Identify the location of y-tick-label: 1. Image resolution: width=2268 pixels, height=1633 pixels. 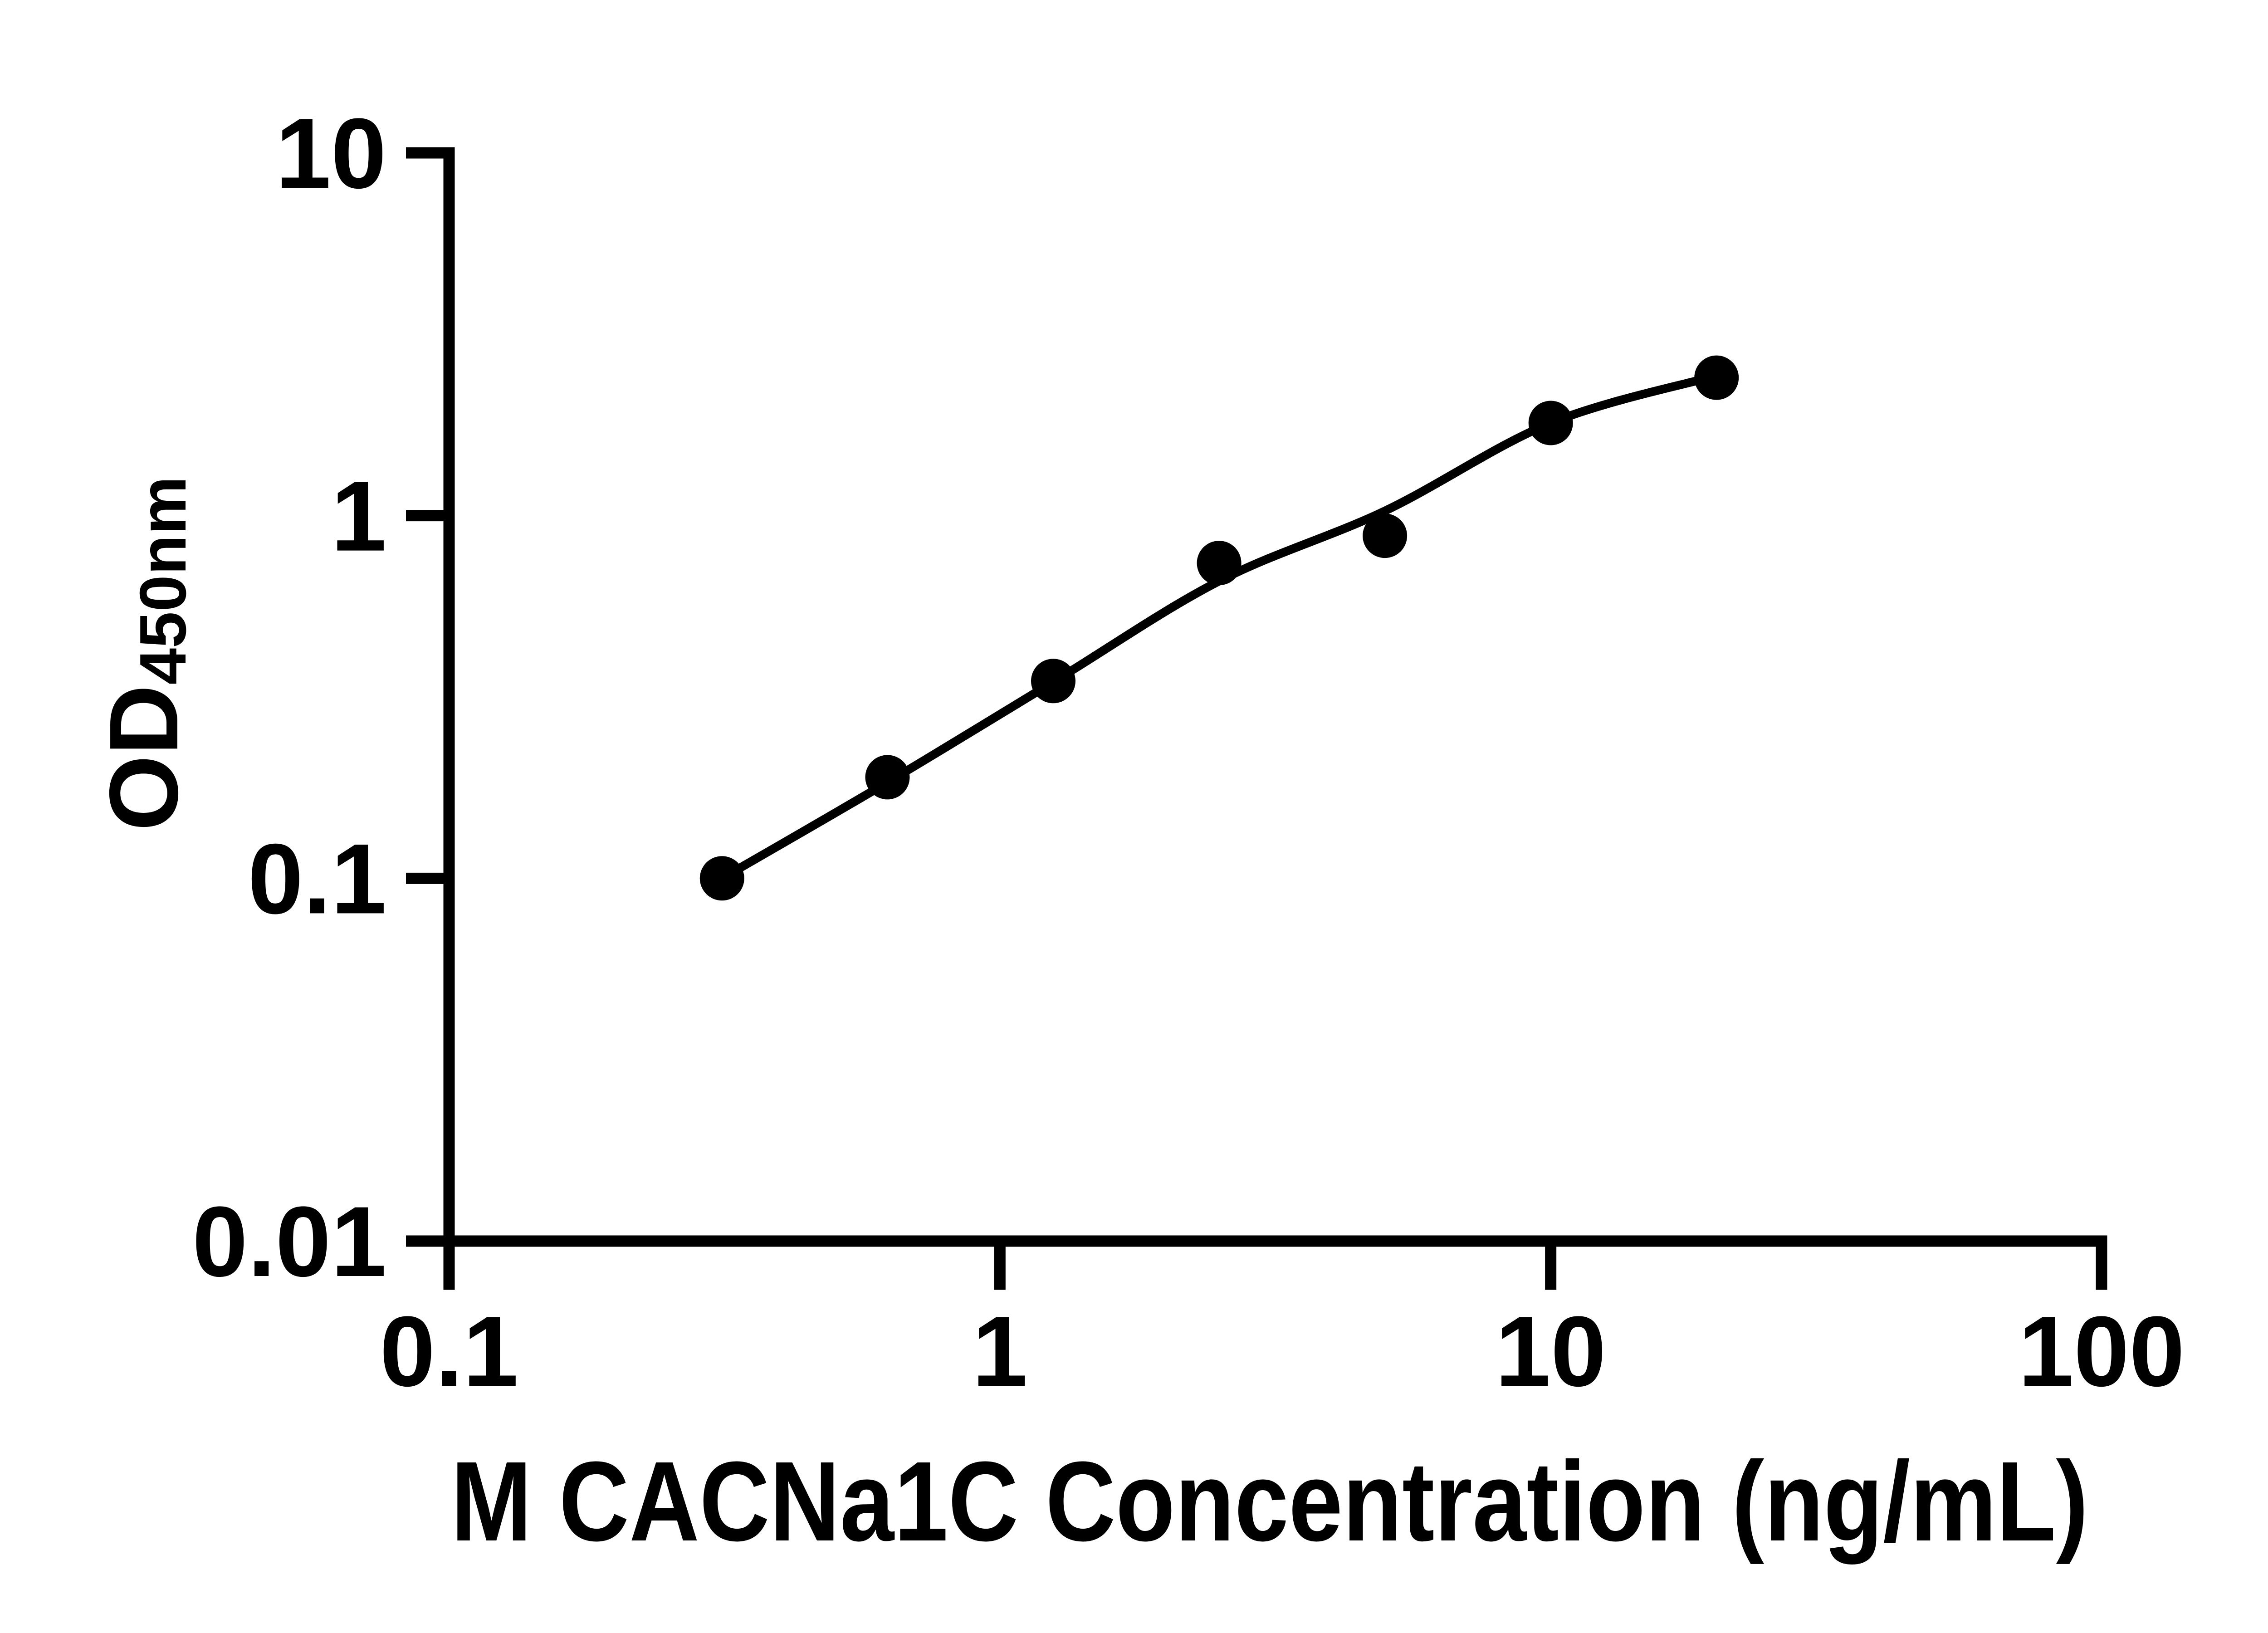
(359, 516).